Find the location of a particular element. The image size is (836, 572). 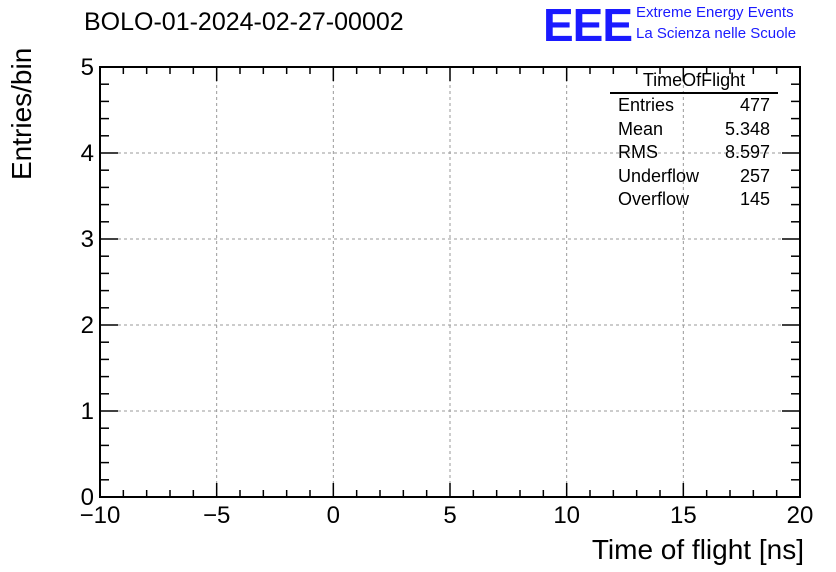

logo-subtitle-2: La Scienza nelle Scuole is located at coordinates (716, 33).